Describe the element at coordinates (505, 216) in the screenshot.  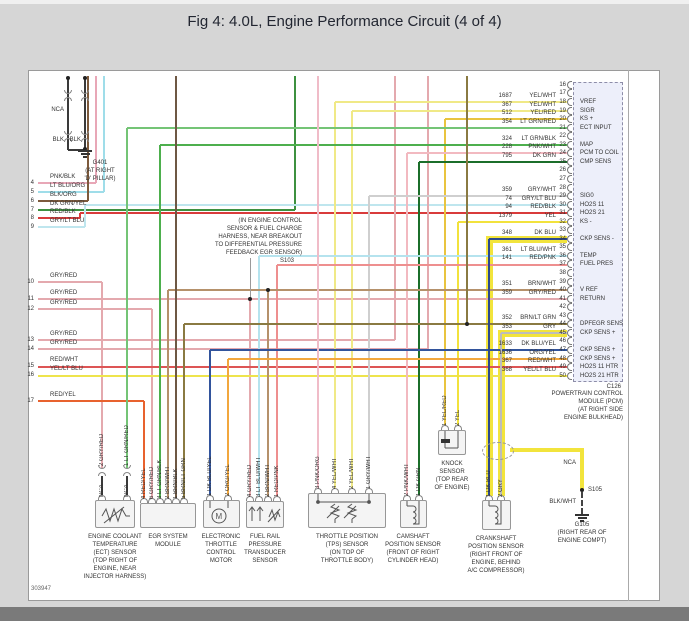
I see `circuit-number: 1379` at that location.